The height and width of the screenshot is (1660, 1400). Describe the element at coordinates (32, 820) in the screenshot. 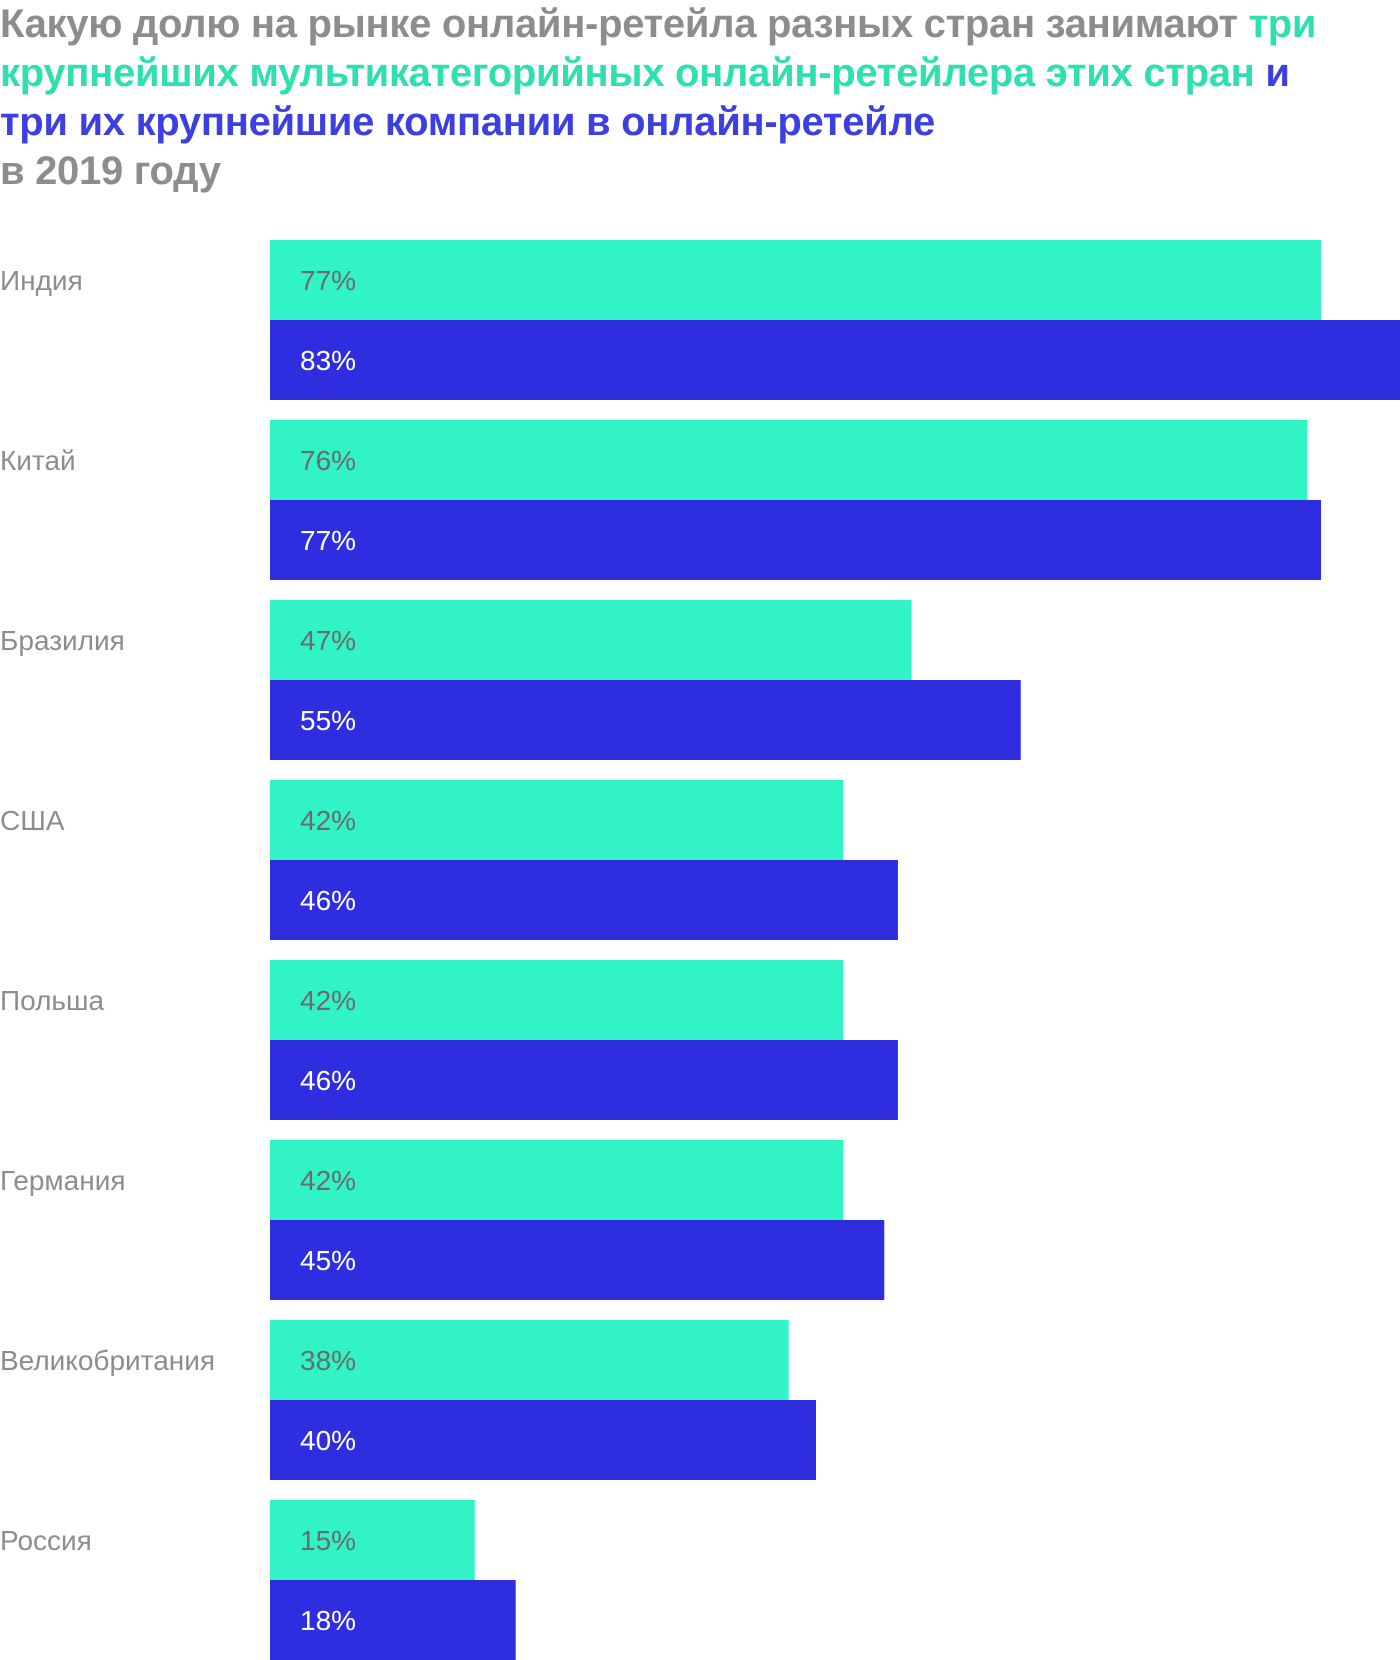

I see `category-label: США` at that location.